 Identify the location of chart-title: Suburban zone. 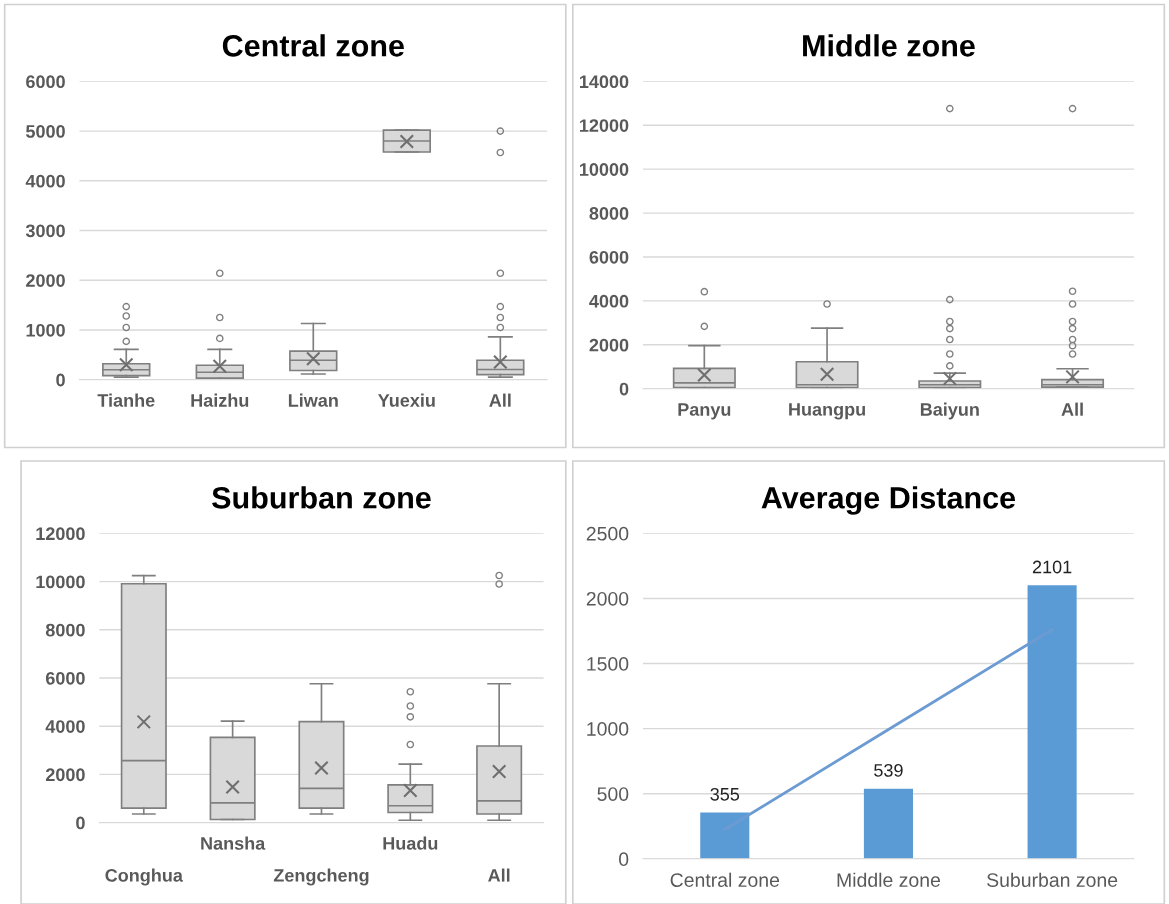
(321, 497).